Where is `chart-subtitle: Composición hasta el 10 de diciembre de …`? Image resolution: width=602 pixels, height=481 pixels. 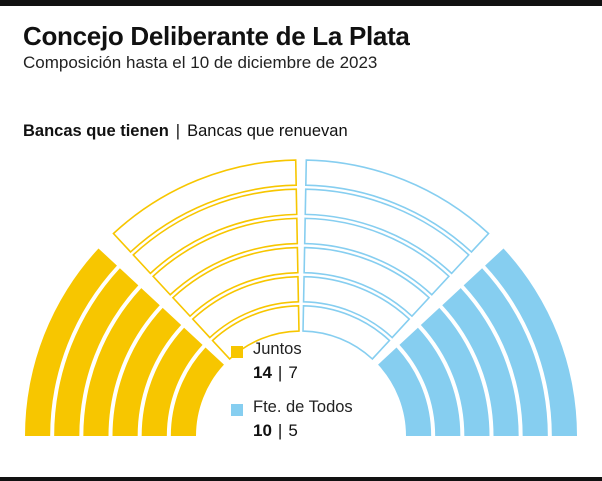 chart-subtitle: Composición hasta el 10 de diciembre de … is located at coordinates (200, 62).